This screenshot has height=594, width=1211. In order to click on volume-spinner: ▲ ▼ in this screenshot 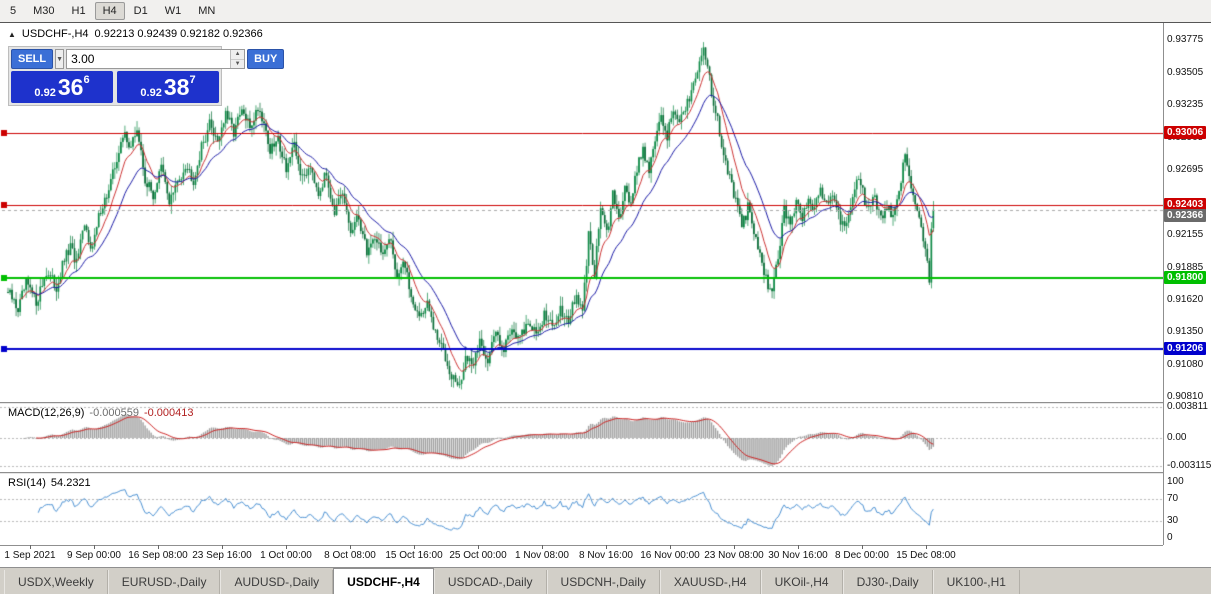, I will do `click(237, 59)`.